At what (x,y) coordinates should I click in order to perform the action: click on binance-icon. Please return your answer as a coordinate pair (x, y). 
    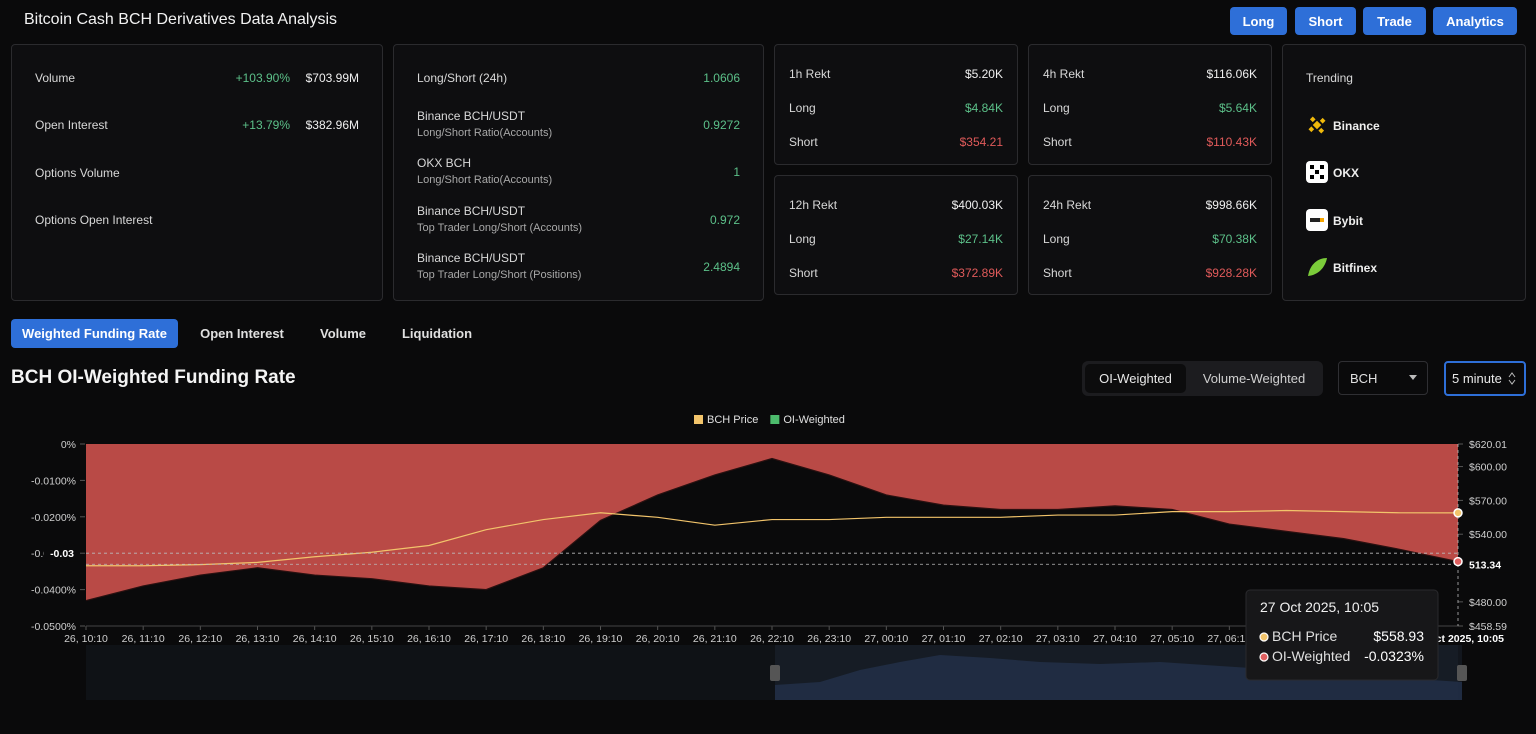
    Looking at the image, I should click on (1317, 125).